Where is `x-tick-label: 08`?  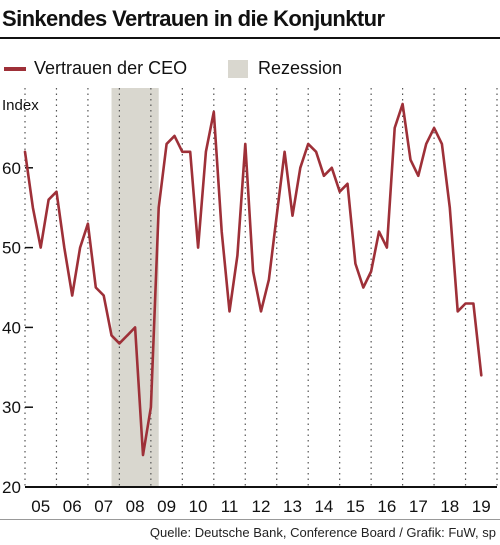 x-tick-label: 08 is located at coordinates (135, 506).